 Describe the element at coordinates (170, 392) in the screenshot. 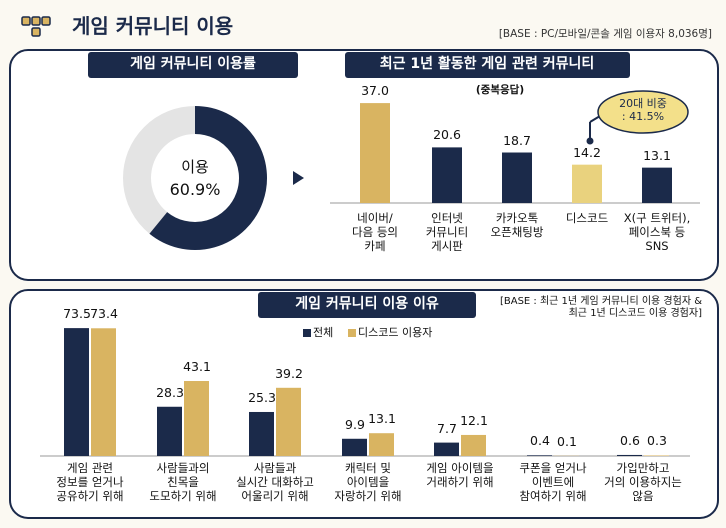

I see `value-label: 28.3` at that location.